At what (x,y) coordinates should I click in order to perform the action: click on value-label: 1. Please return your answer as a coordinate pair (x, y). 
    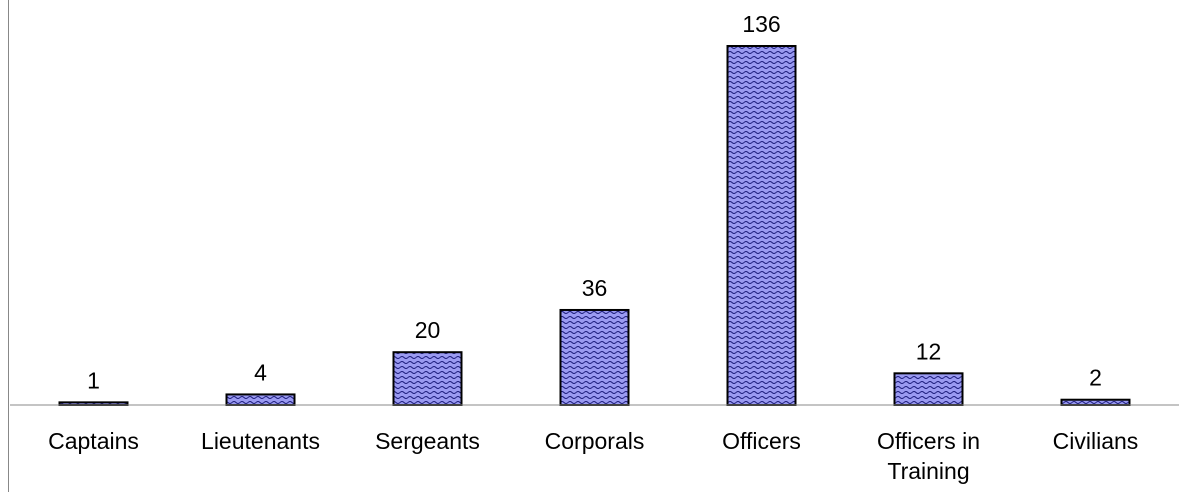
    Looking at the image, I should click on (93, 380).